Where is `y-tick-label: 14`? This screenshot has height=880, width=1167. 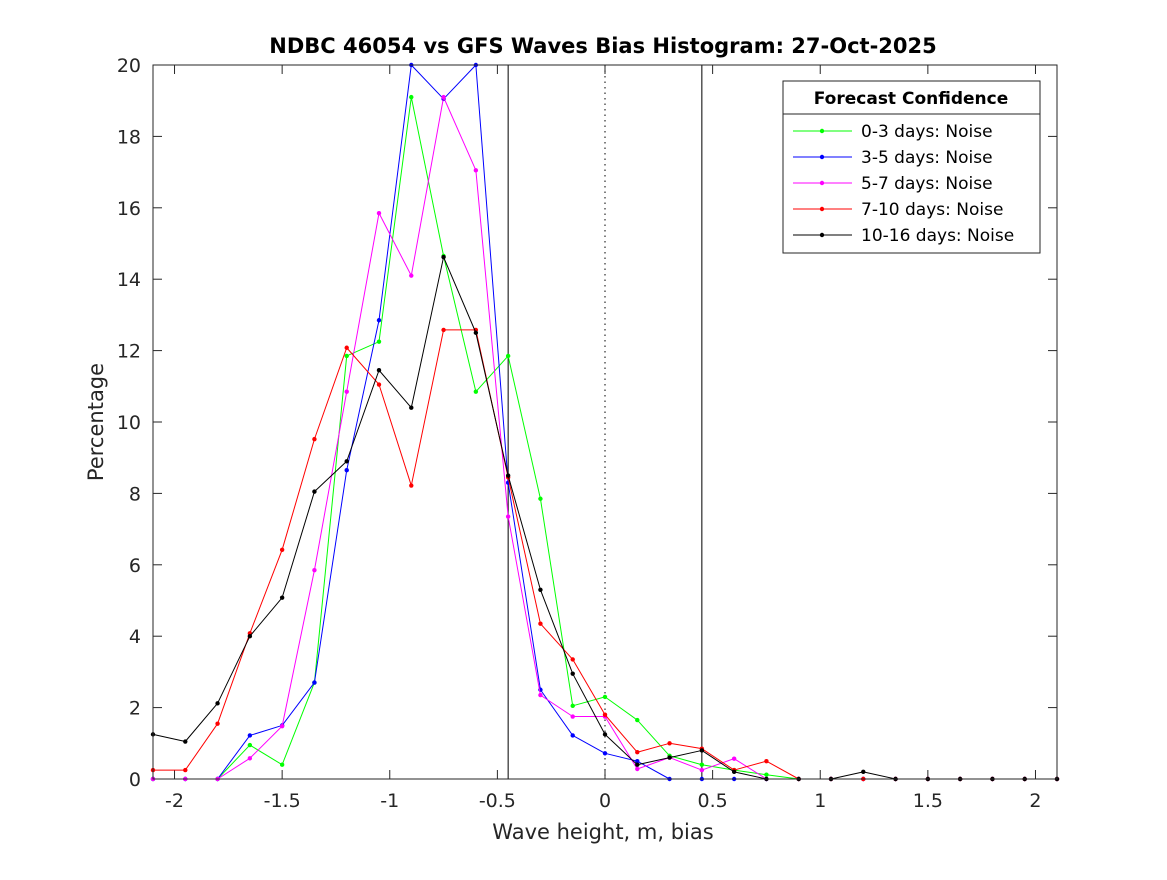
y-tick-label: 14 is located at coordinates (129, 280).